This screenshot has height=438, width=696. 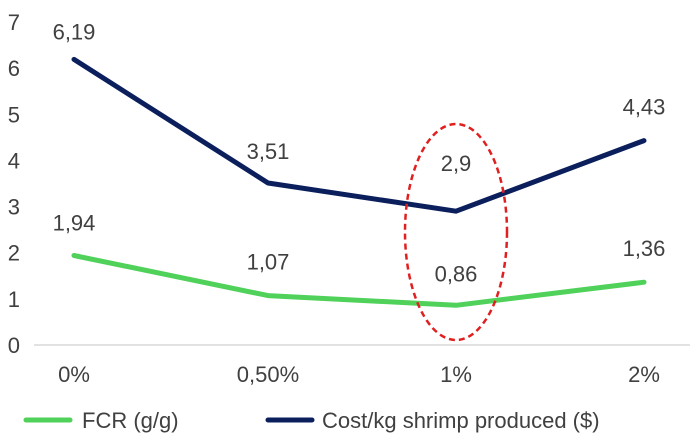 I want to click on y-axis-ticks: 0 1 2 3 4 5 6 7, so click(x=14, y=184).